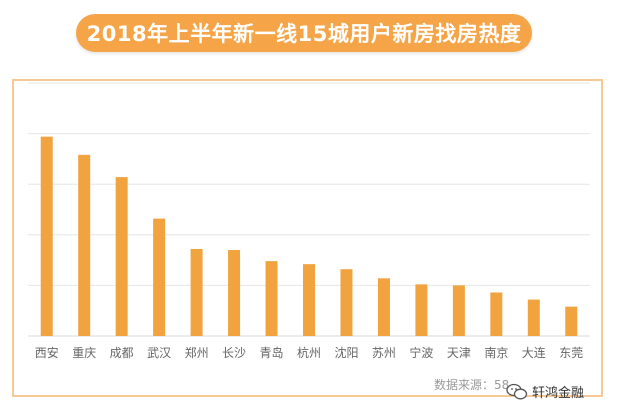 The image size is (617, 419). Describe the element at coordinates (234, 353) in the screenshot. I see `category-label: 长沙` at that location.